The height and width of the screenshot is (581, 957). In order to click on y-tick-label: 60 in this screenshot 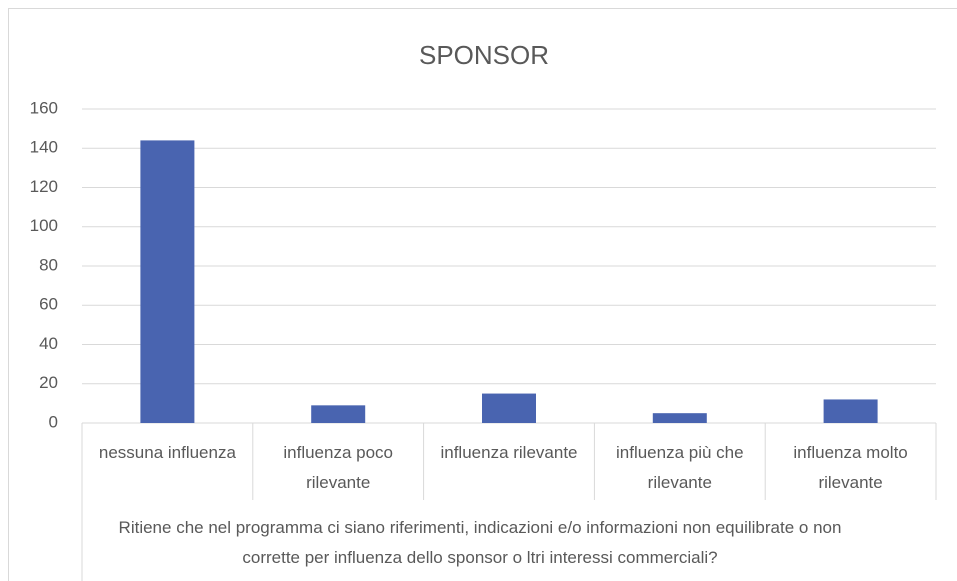, I will do `click(48, 304)`.